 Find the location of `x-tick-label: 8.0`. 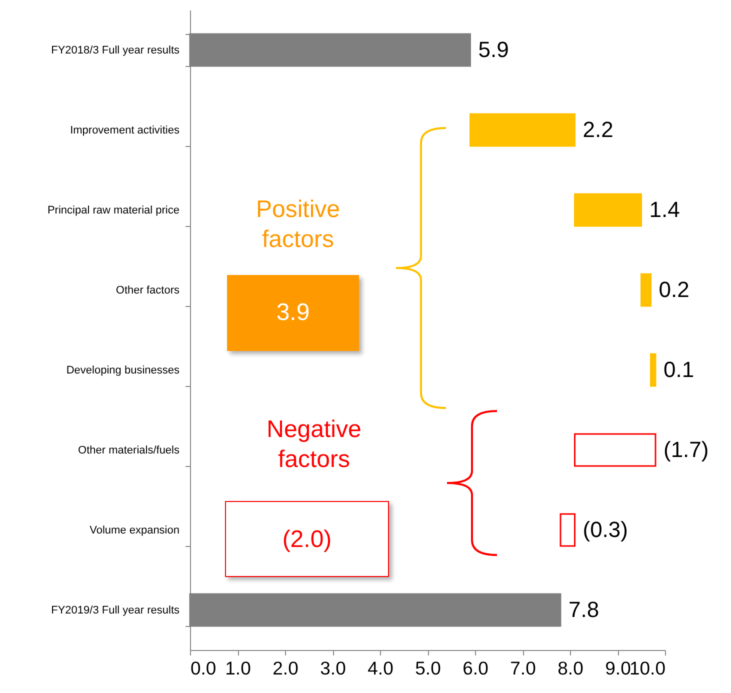

x-tick-label: 8.0 is located at coordinates (571, 668).